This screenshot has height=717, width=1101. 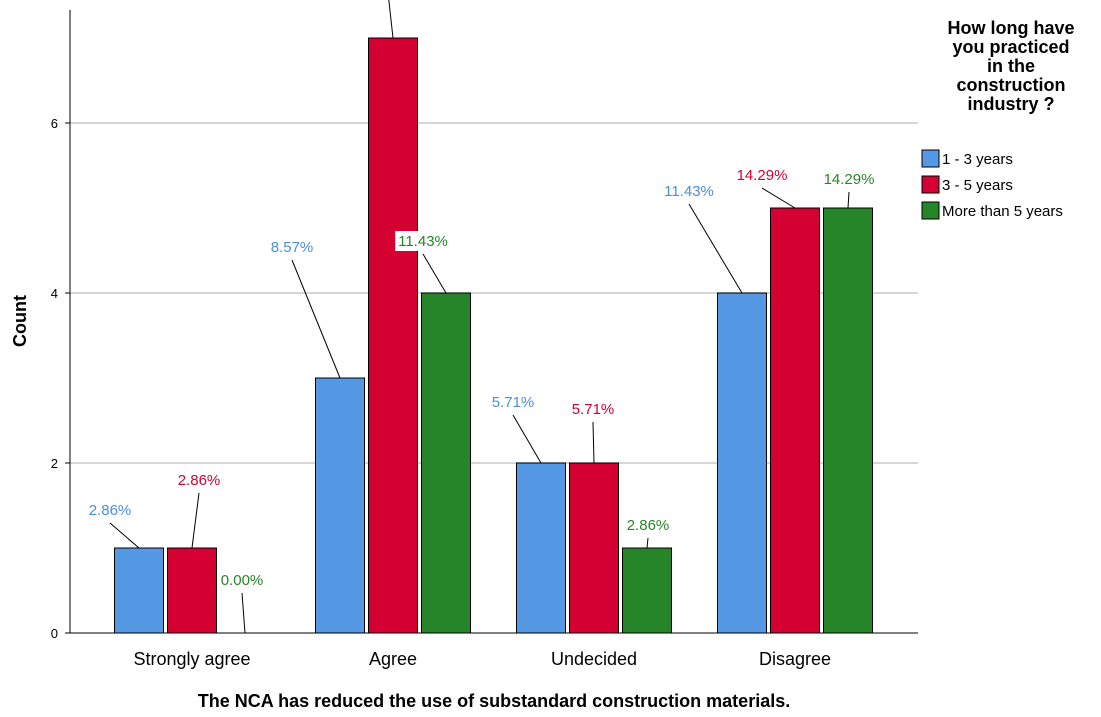 What do you see at coordinates (594, 659) in the screenshot?
I see `x-tick-label: Undecided` at bounding box center [594, 659].